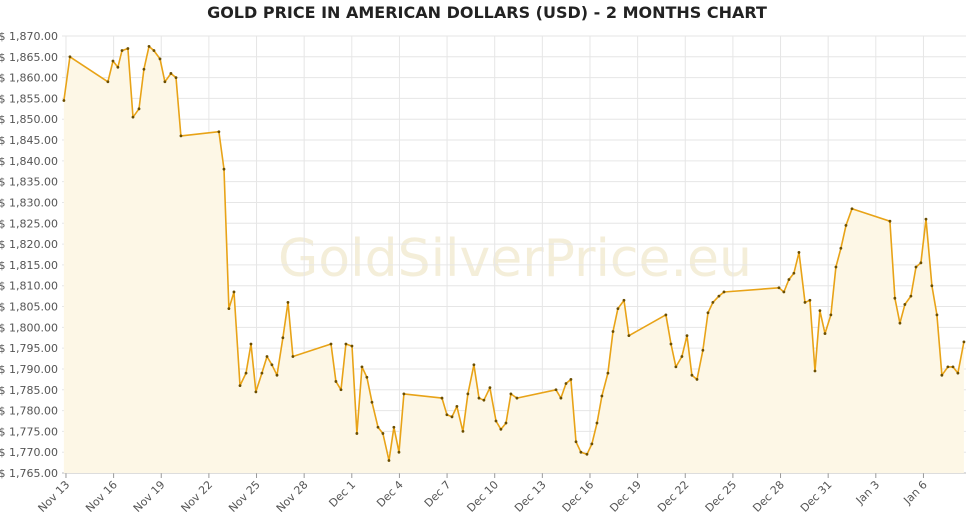 The image size is (975, 515). I want to click on y-tick-label: $ 1,765.00, so click(29, 473).